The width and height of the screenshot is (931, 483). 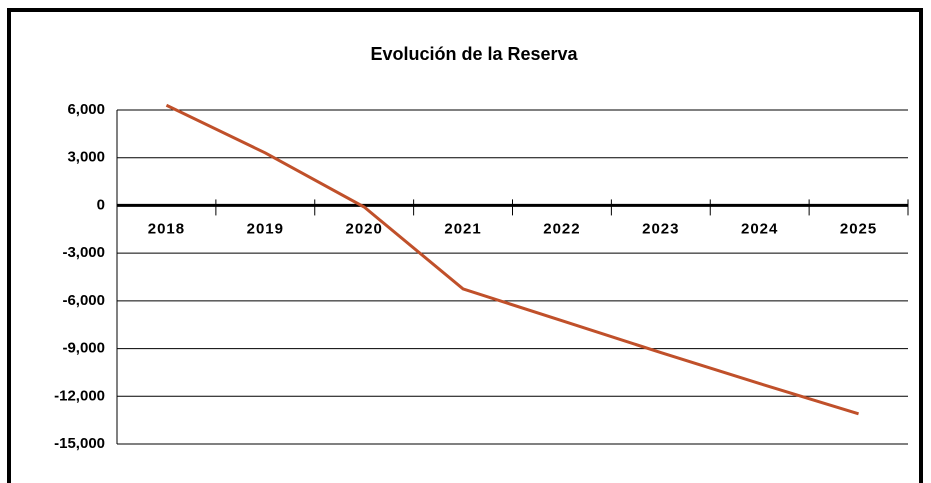 I want to click on y-tick-label: -12,000, so click(x=79, y=395).